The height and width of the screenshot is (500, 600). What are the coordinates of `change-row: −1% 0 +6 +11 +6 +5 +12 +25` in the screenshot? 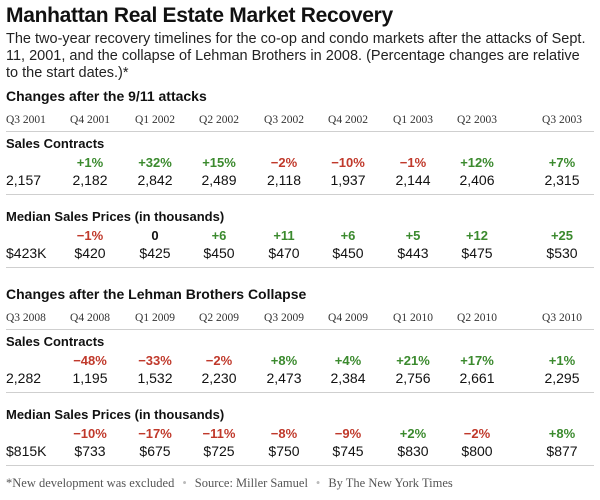 It's located at (300, 237).